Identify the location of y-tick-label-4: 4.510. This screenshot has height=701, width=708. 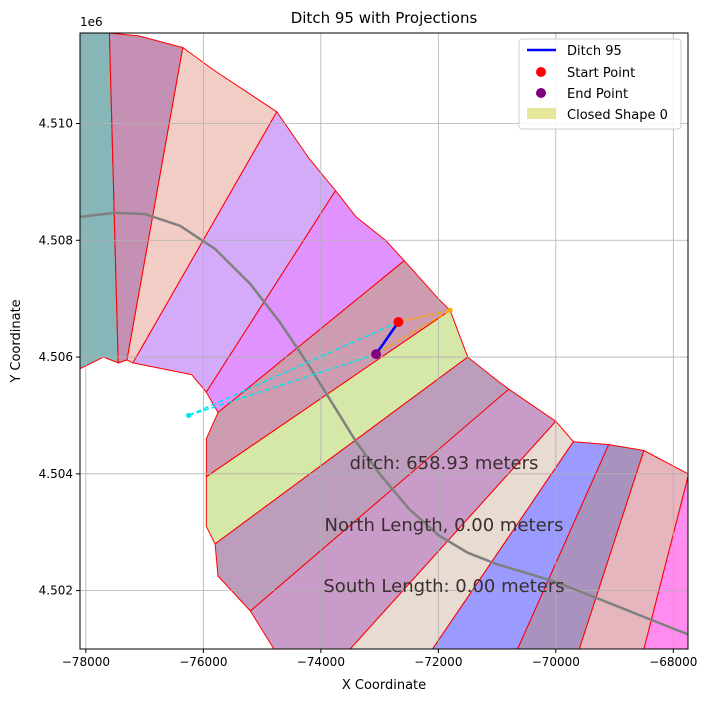
(56, 124).